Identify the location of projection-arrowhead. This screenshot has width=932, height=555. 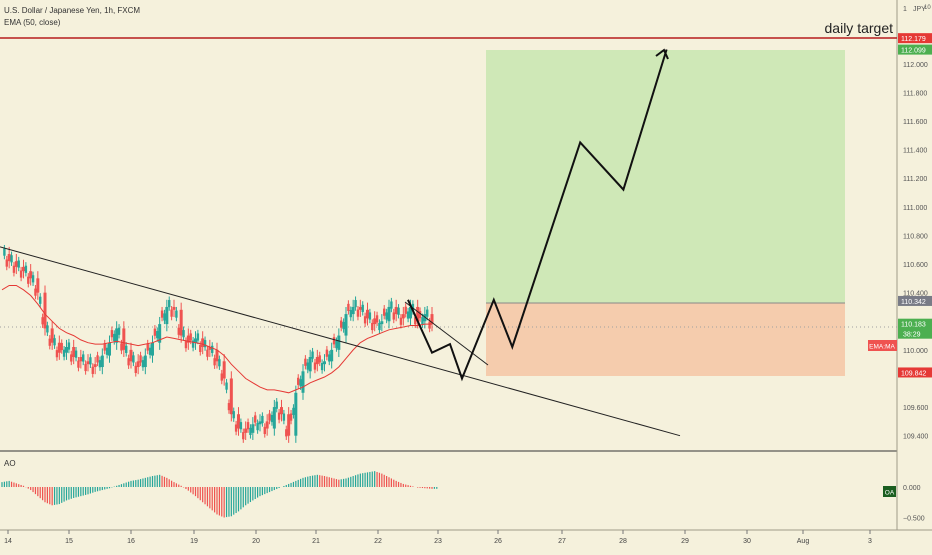
(662, 54).